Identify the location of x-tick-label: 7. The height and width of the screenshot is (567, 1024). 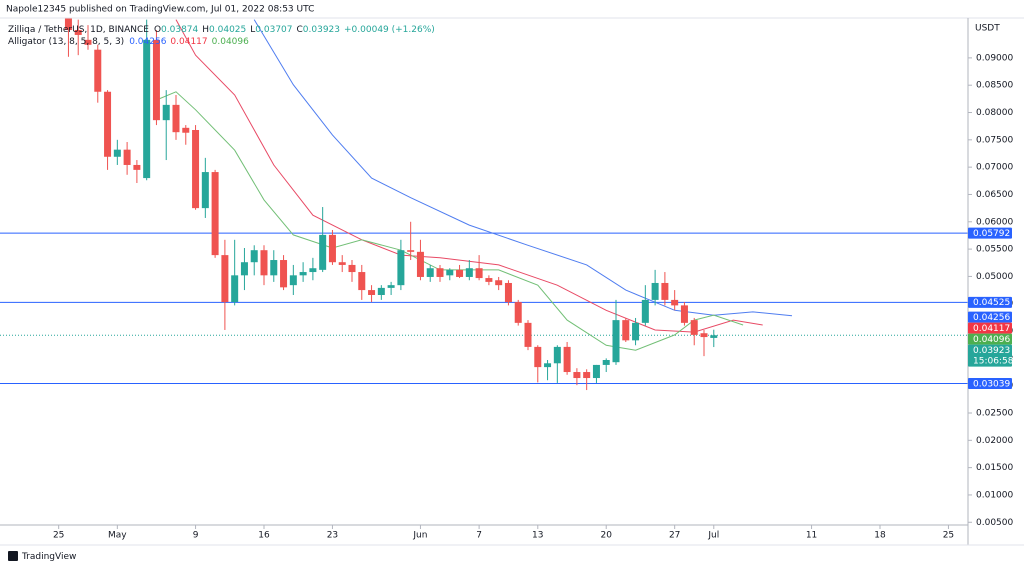
(479, 536).